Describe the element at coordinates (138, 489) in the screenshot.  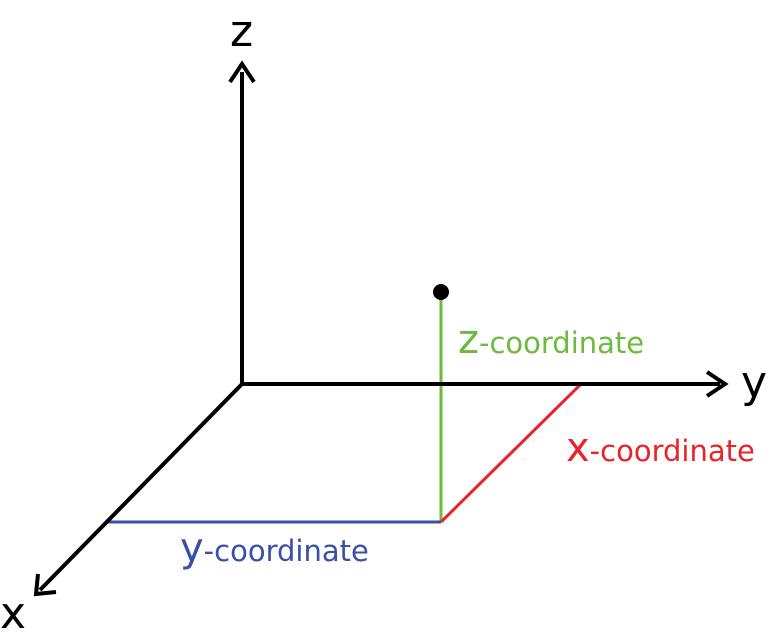
I see `x-axis` at that location.